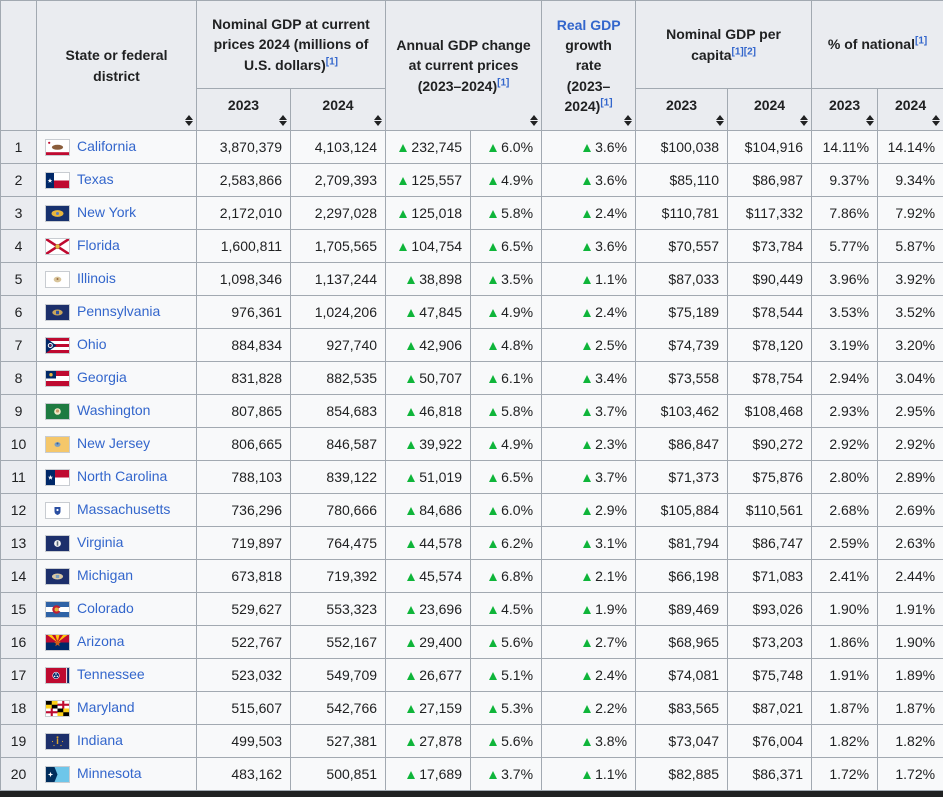 The height and width of the screenshot is (797, 943). Describe the element at coordinates (506, 378) in the screenshot. I see `gdp-change-pct-cell: 6.1%` at that location.